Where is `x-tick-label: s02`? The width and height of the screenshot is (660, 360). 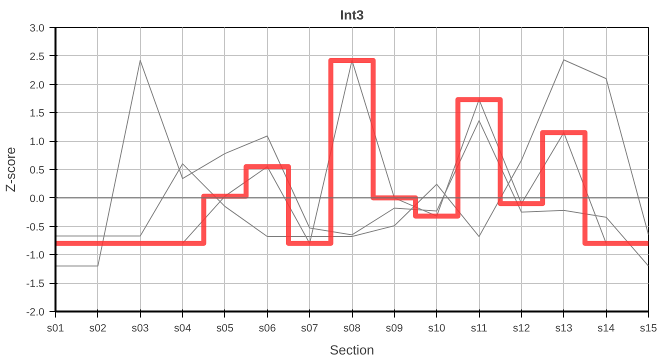 x-tick-label: s02 is located at coordinates (98, 328).